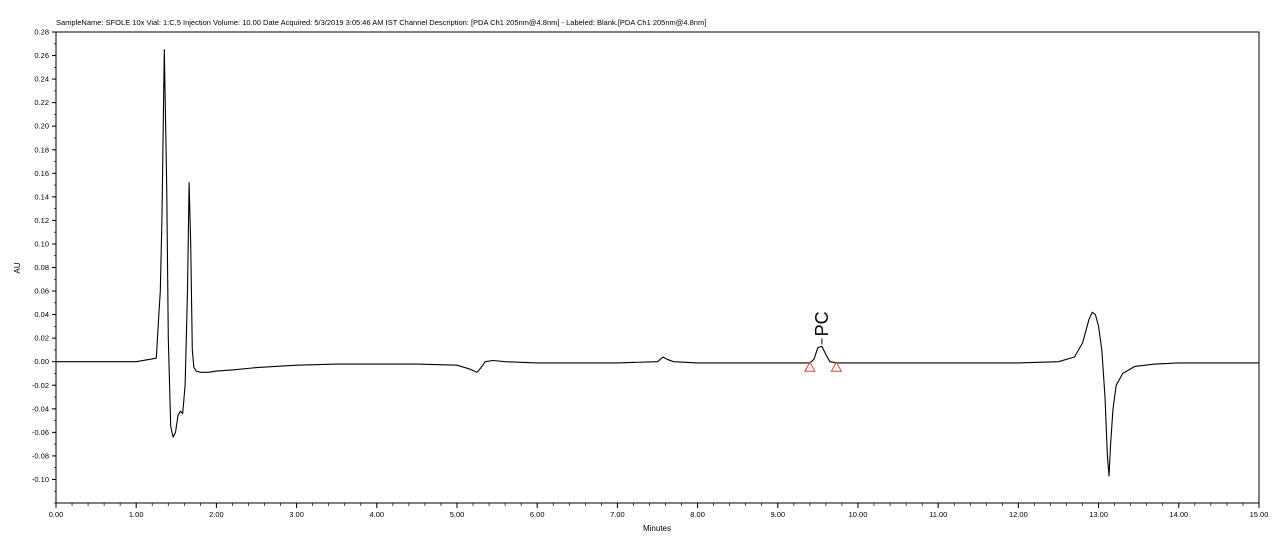  Describe the element at coordinates (823, 366) in the screenshot. I see `integration-markers` at that location.